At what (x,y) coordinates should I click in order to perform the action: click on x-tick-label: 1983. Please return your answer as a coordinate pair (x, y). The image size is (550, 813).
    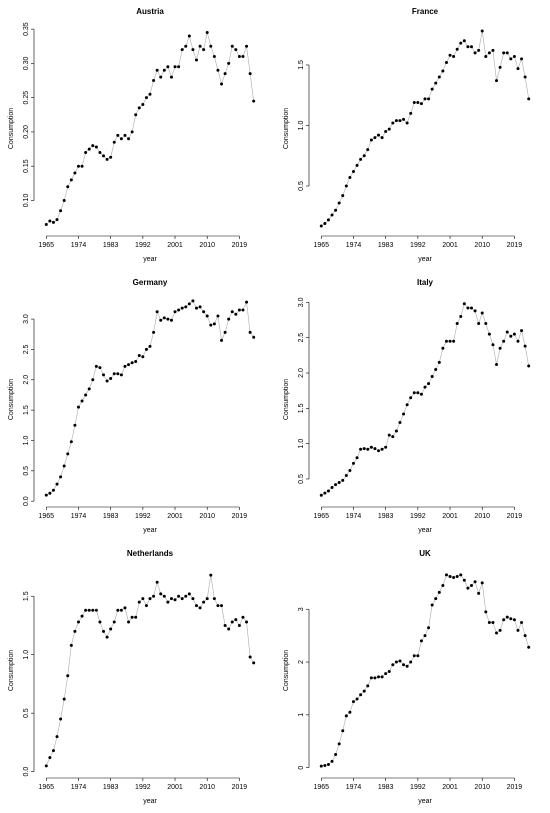
    Looking at the image, I should click on (111, 516).